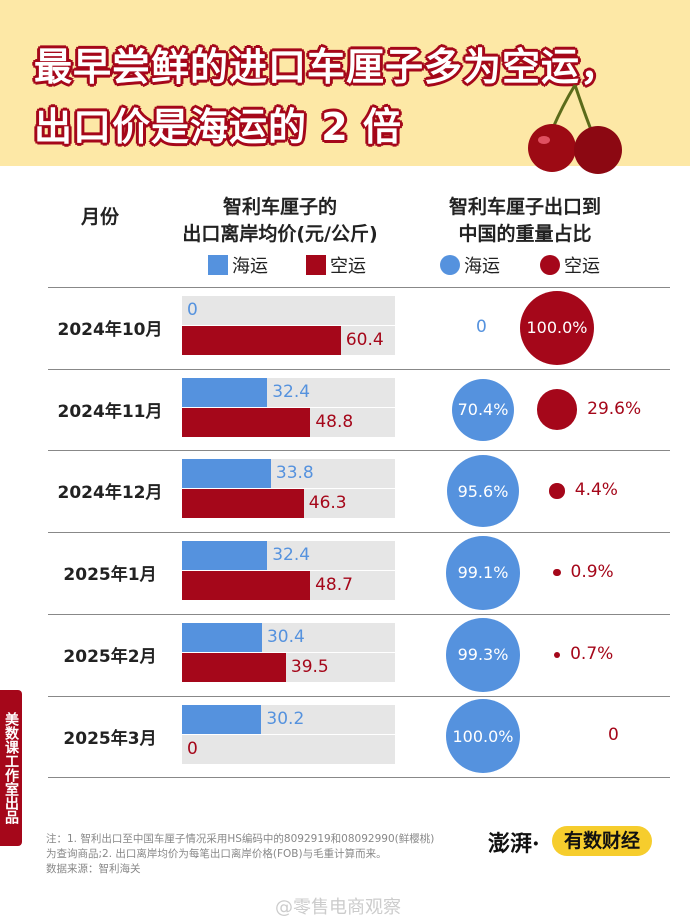 This screenshot has height=922, width=690. What do you see at coordinates (483, 654) in the screenshot?
I see `share-circle-sea: 99.3%` at bounding box center [483, 654].